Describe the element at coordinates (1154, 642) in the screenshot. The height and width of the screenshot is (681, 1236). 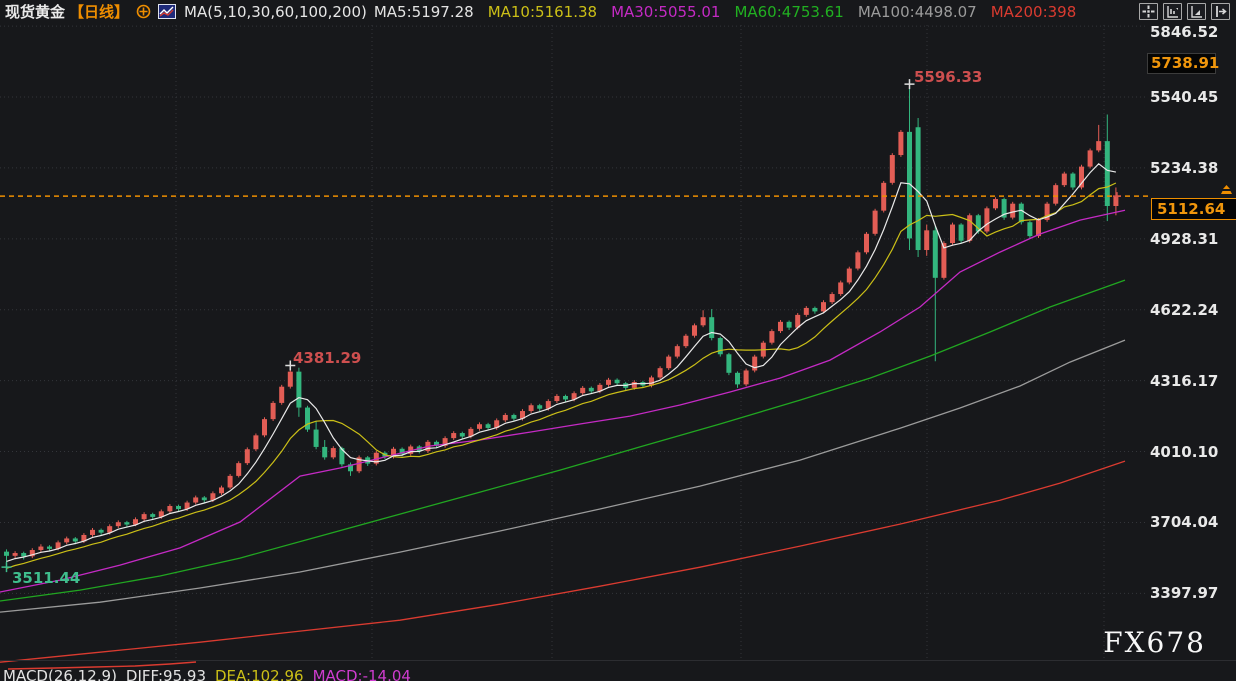
I see `fx678-watermark: FX678` at that location.